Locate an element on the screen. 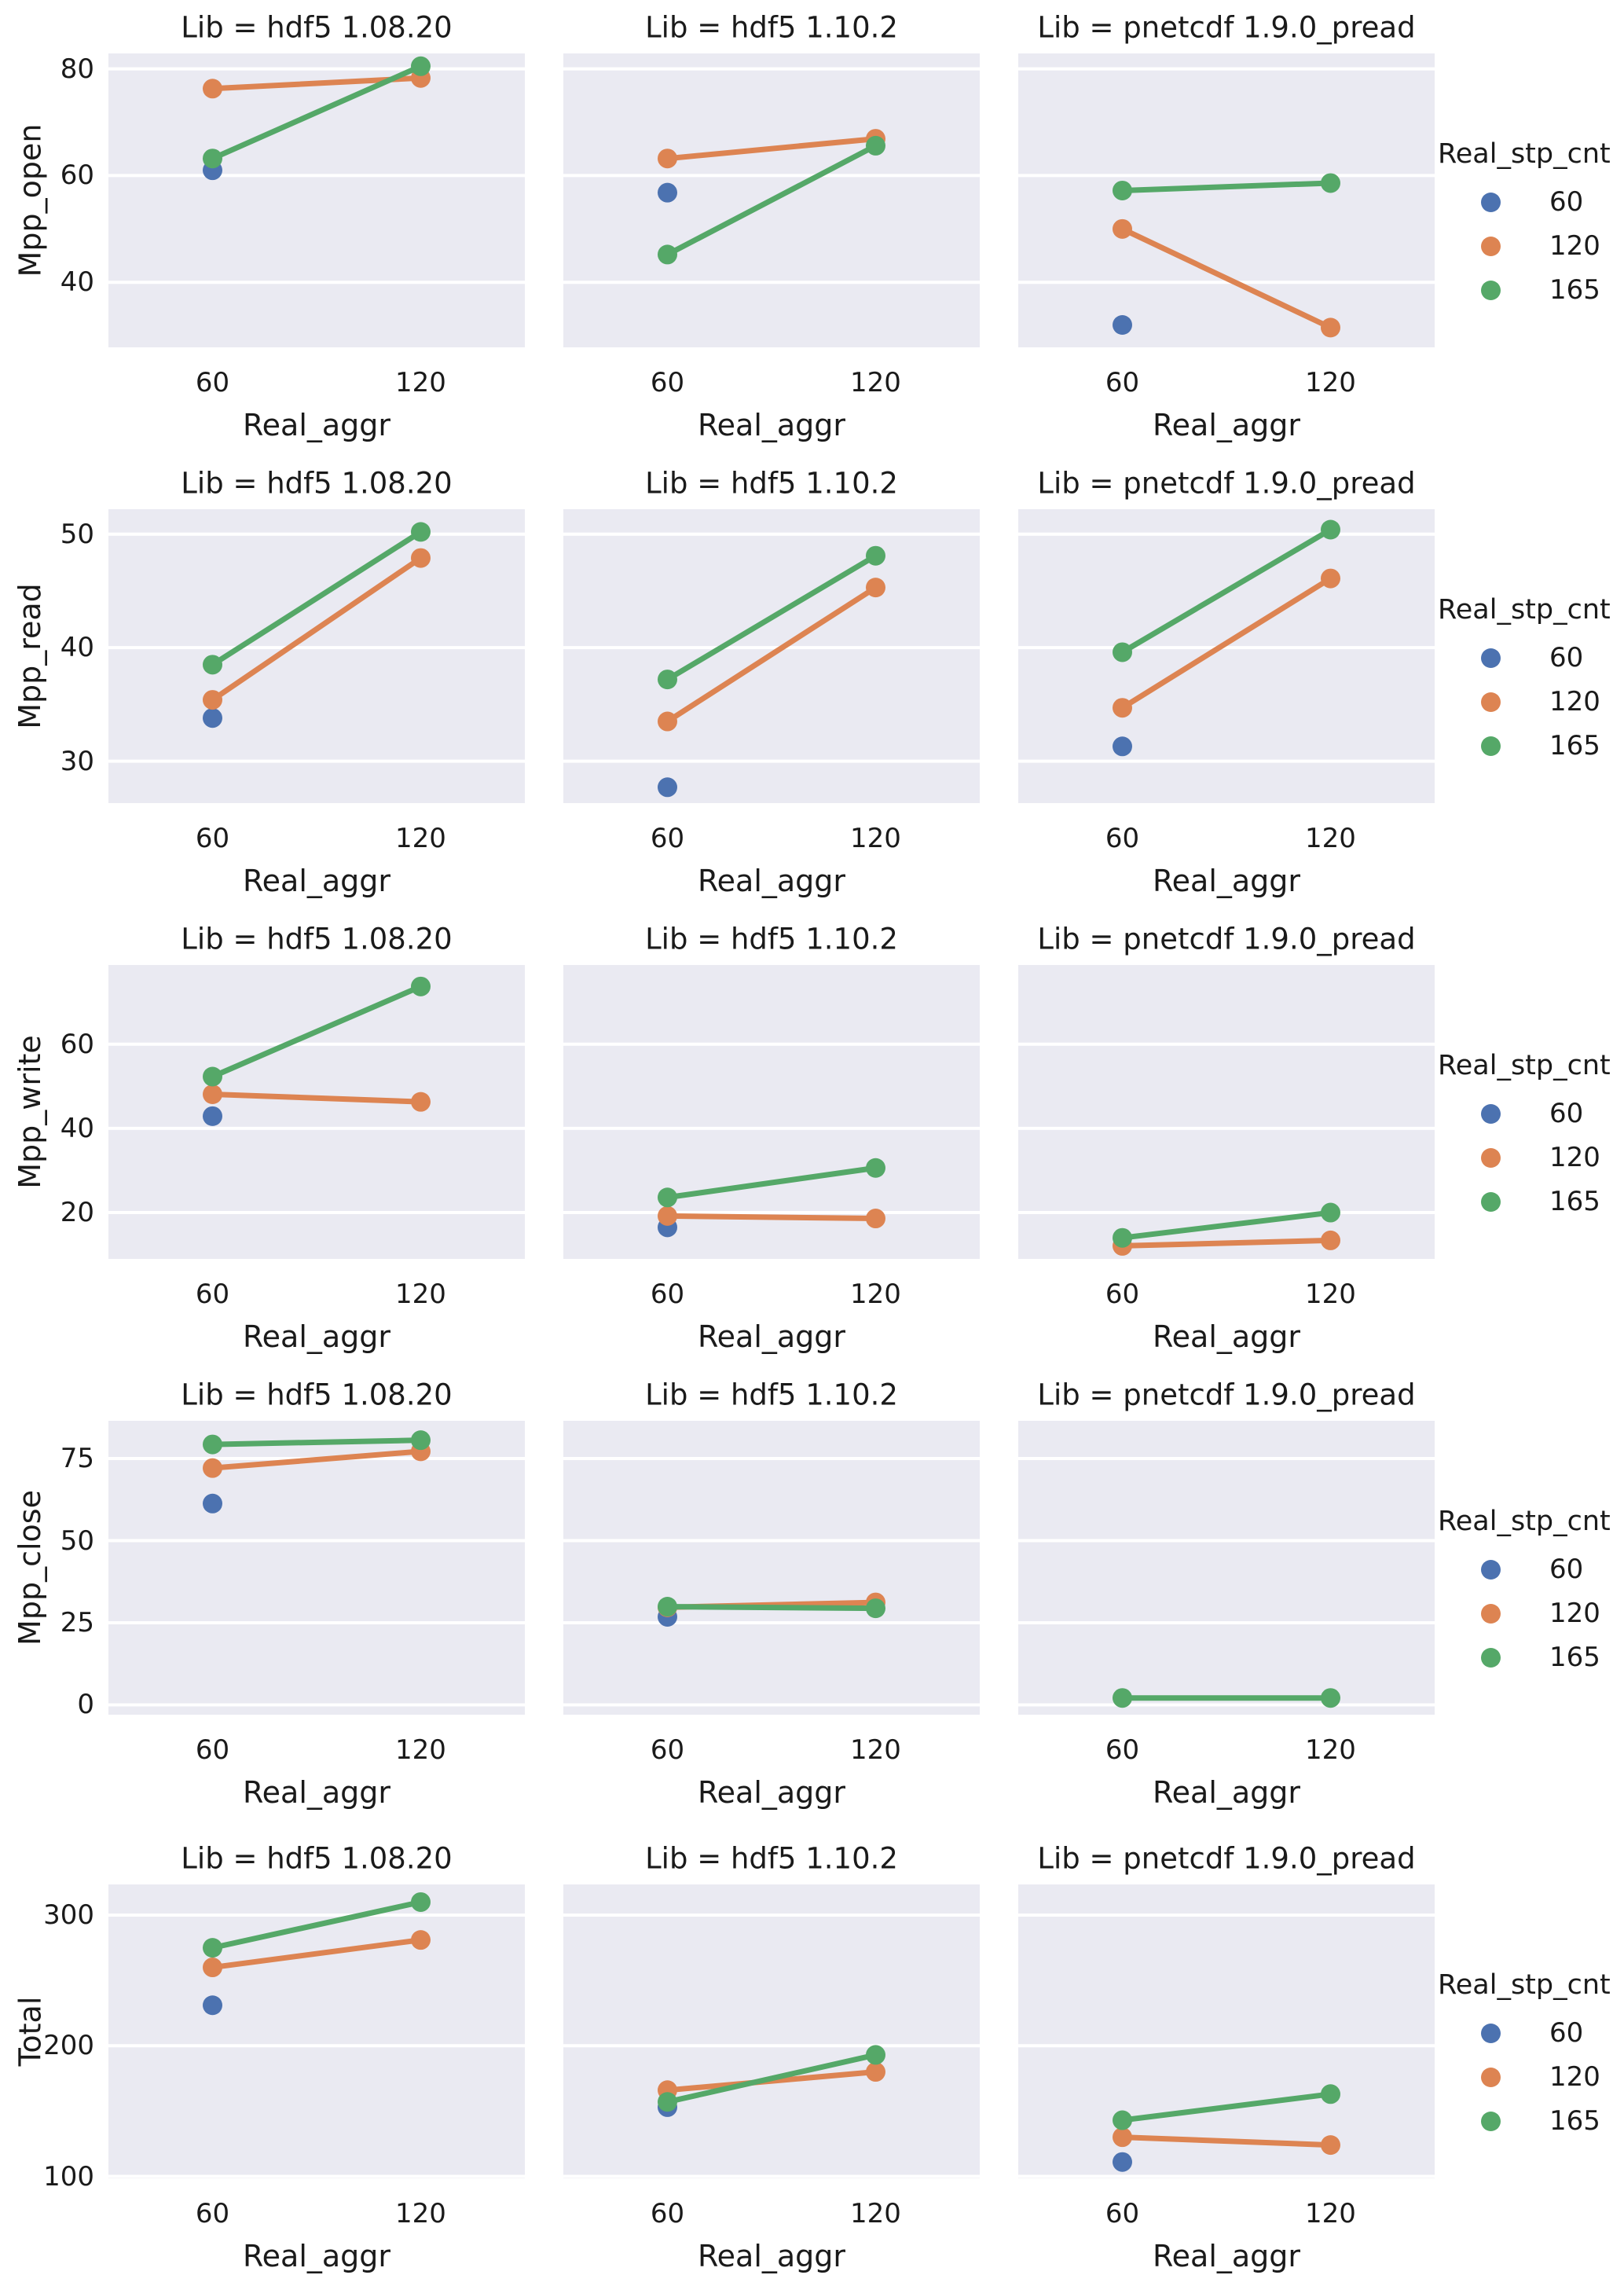 This screenshot has width=1624, height=2286. y-tick-label: 75 is located at coordinates (77, 1459).